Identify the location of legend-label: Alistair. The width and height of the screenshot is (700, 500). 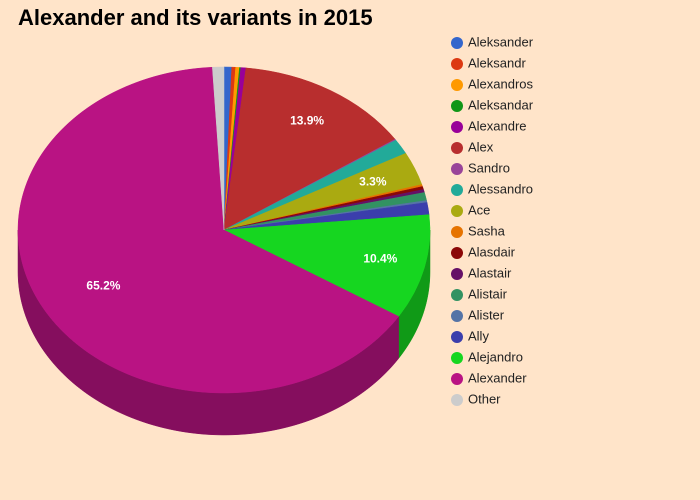
(488, 293).